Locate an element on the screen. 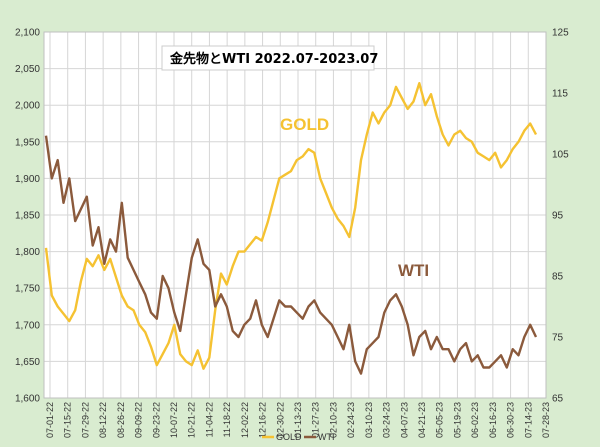 This screenshot has height=447, width=600. x-tick-label: 07-15-22 is located at coordinates (68, 420).